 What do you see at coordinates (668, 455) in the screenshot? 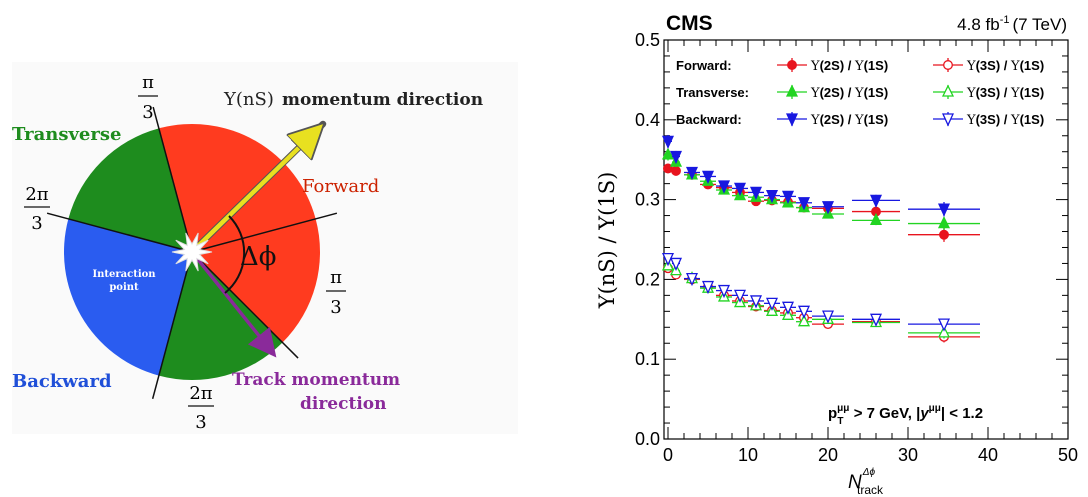
I see `x-tick-label: 0` at bounding box center [668, 455].